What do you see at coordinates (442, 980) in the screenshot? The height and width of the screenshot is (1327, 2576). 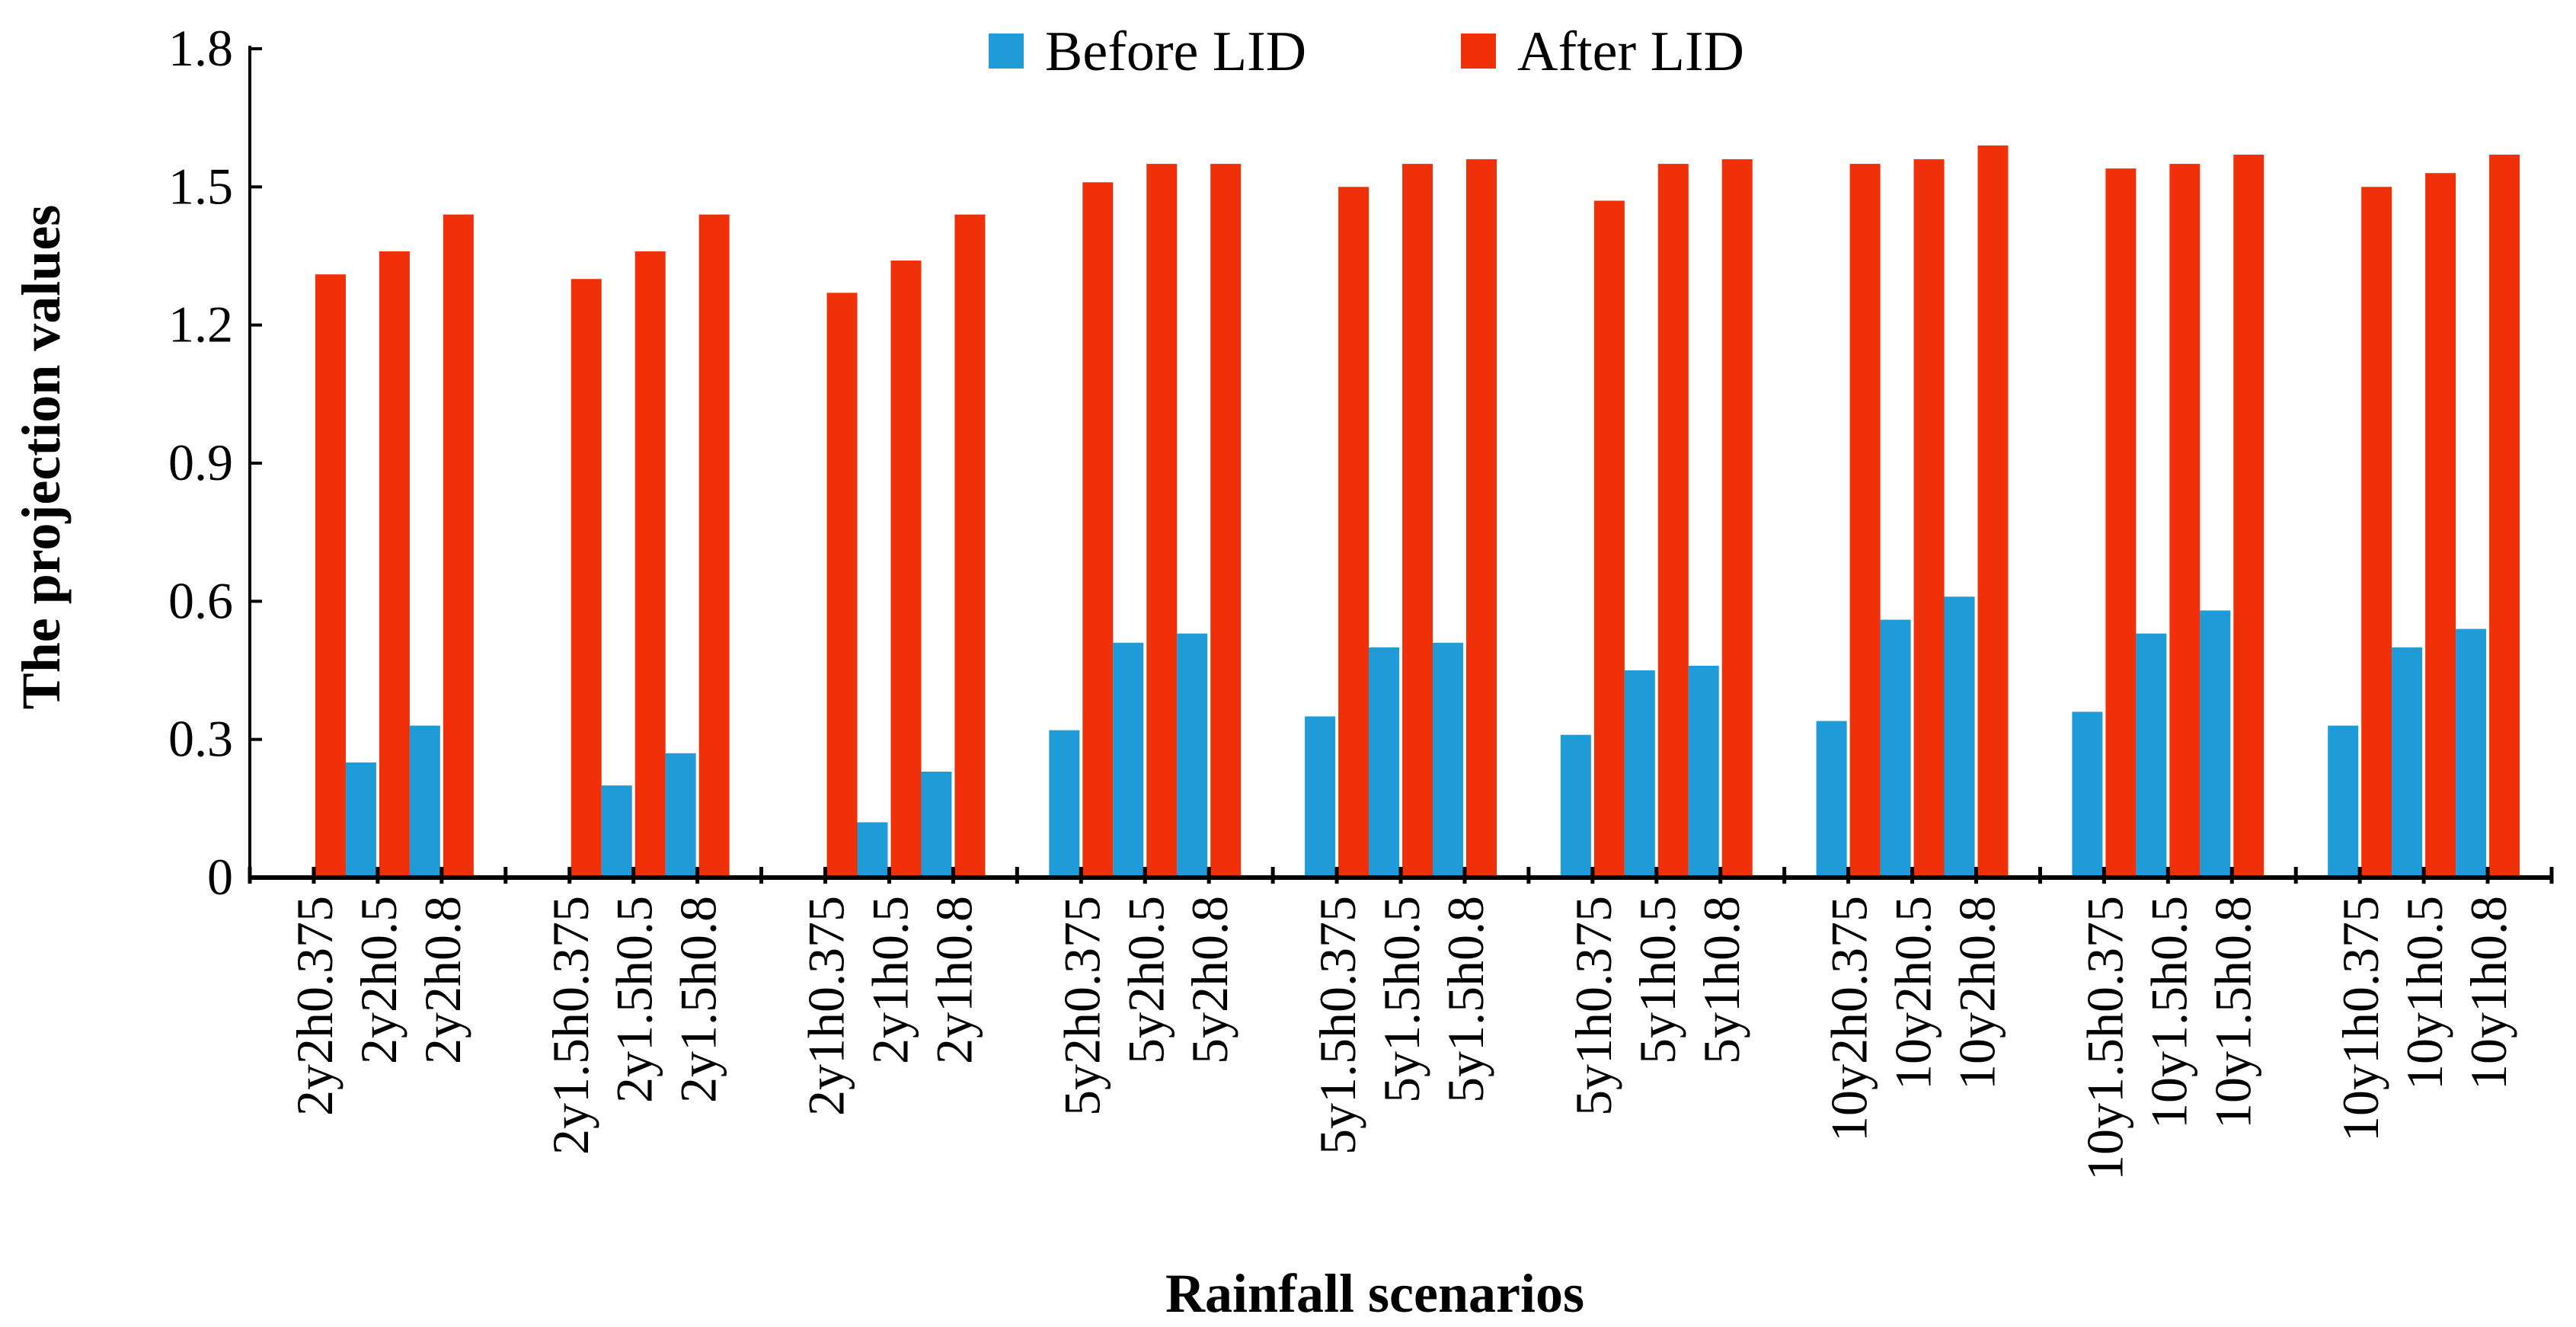 I see `x-tick-label: 2y2h0.8` at bounding box center [442, 980].